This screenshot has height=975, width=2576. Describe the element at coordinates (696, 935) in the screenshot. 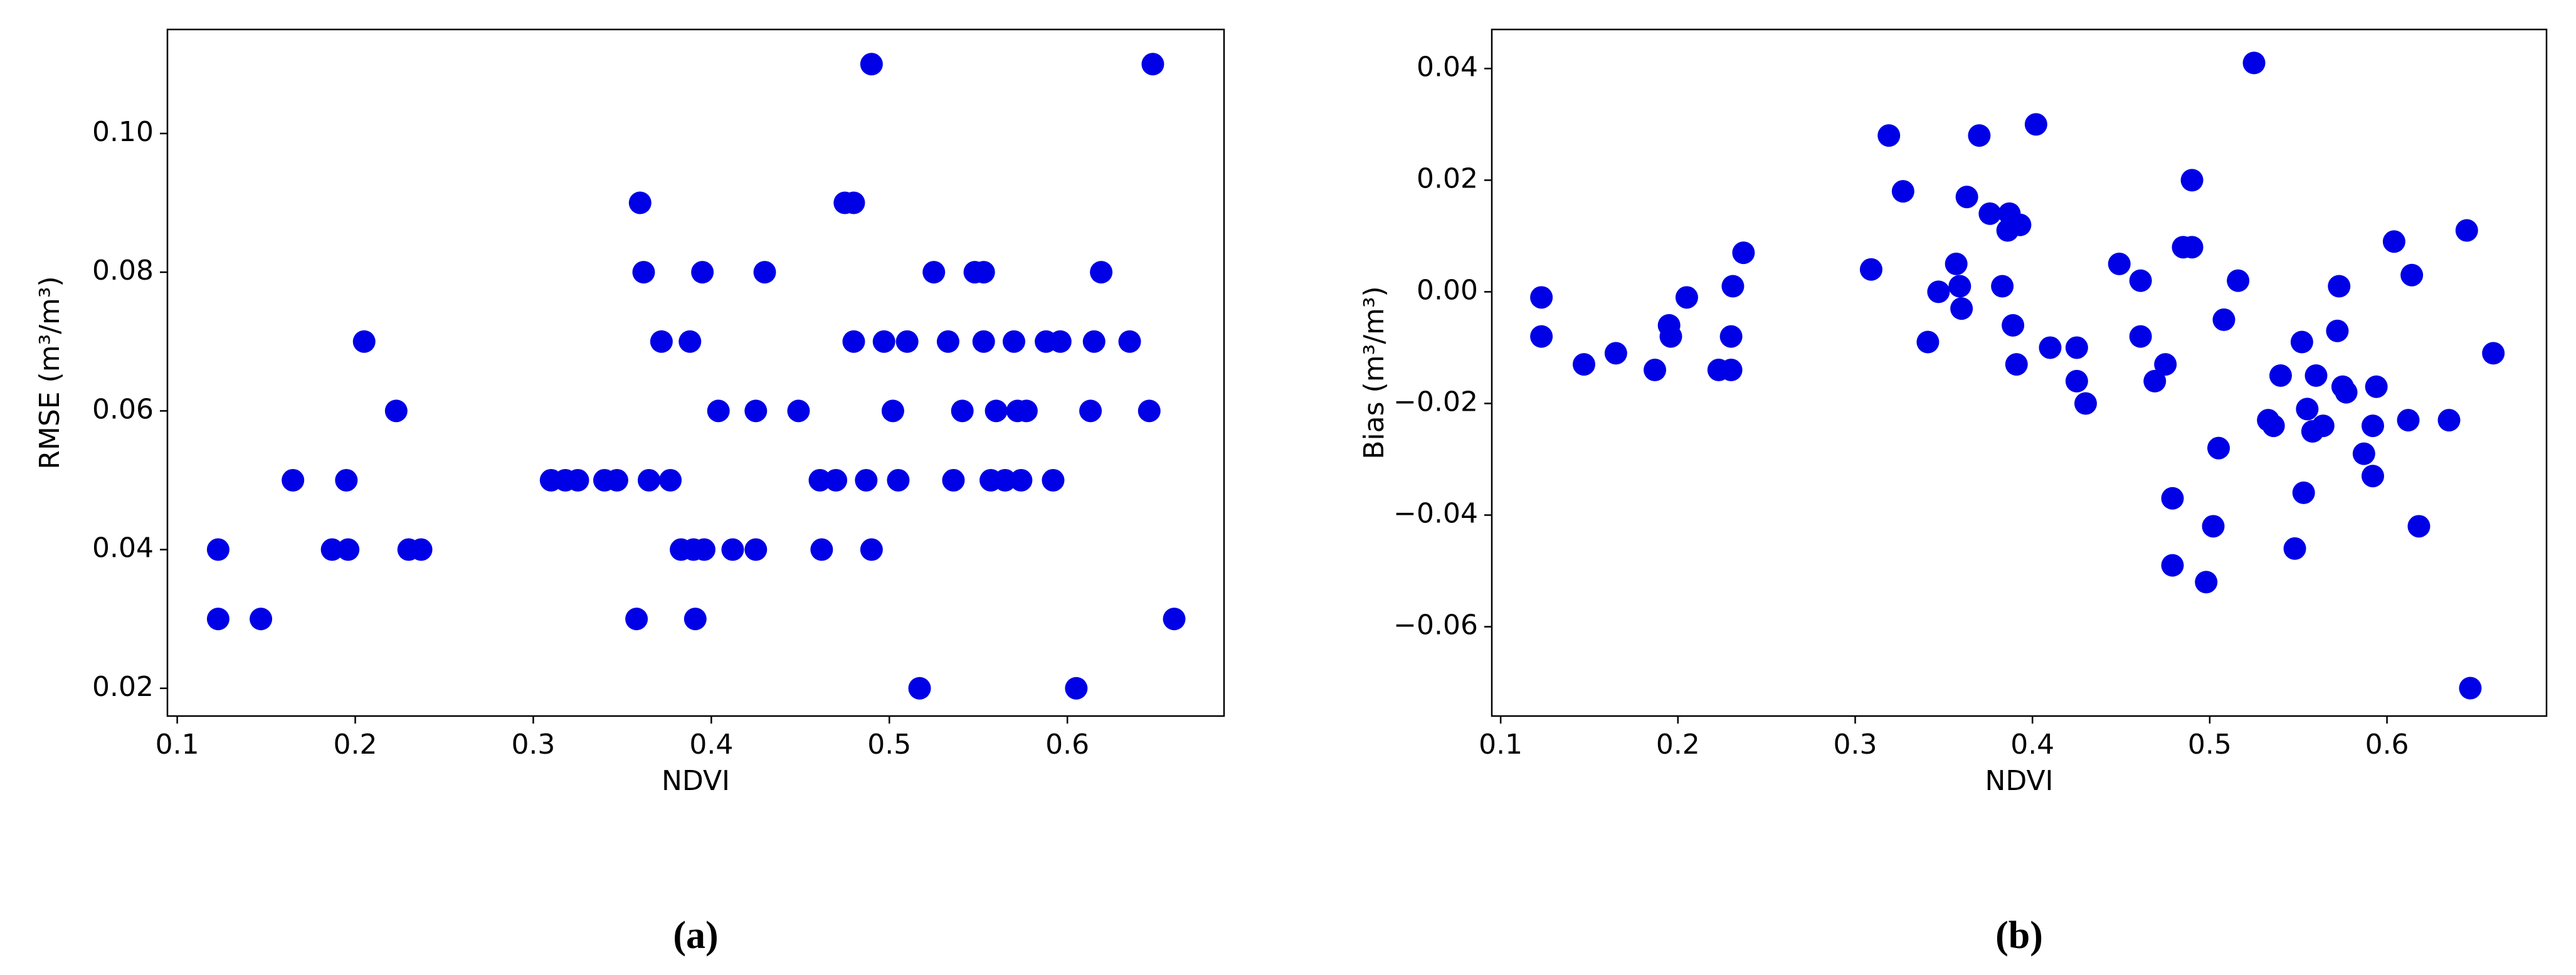

I see `caption: (a)` at that location.